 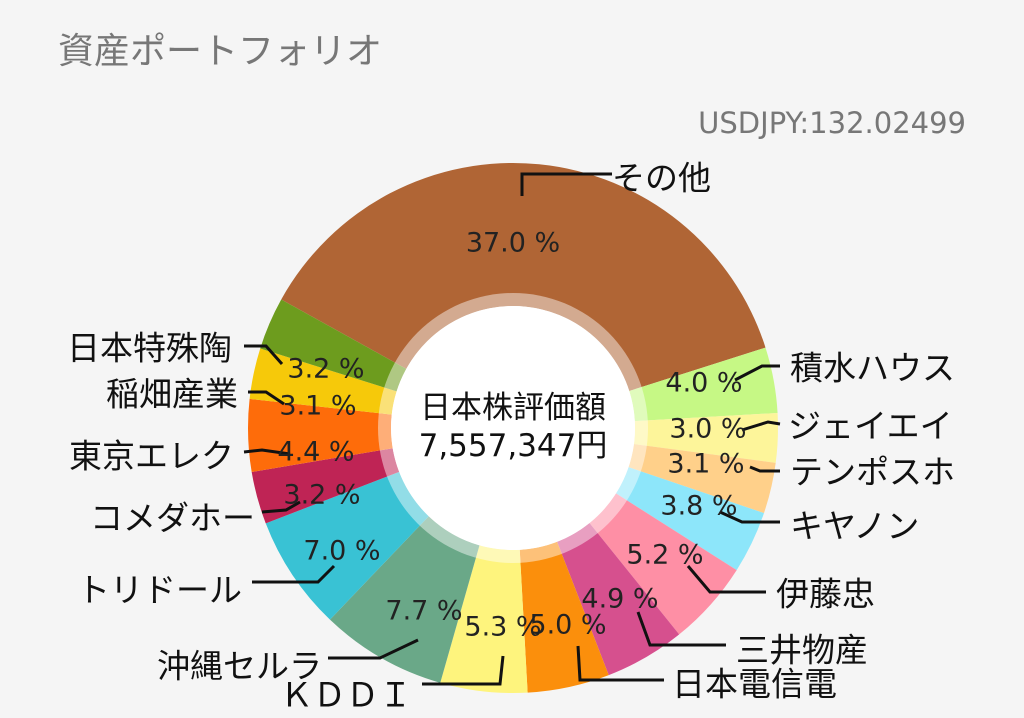 What do you see at coordinates (317, 406) in the screenshot?
I see `value-label-inabata: 3.1 %` at bounding box center [317, 406].